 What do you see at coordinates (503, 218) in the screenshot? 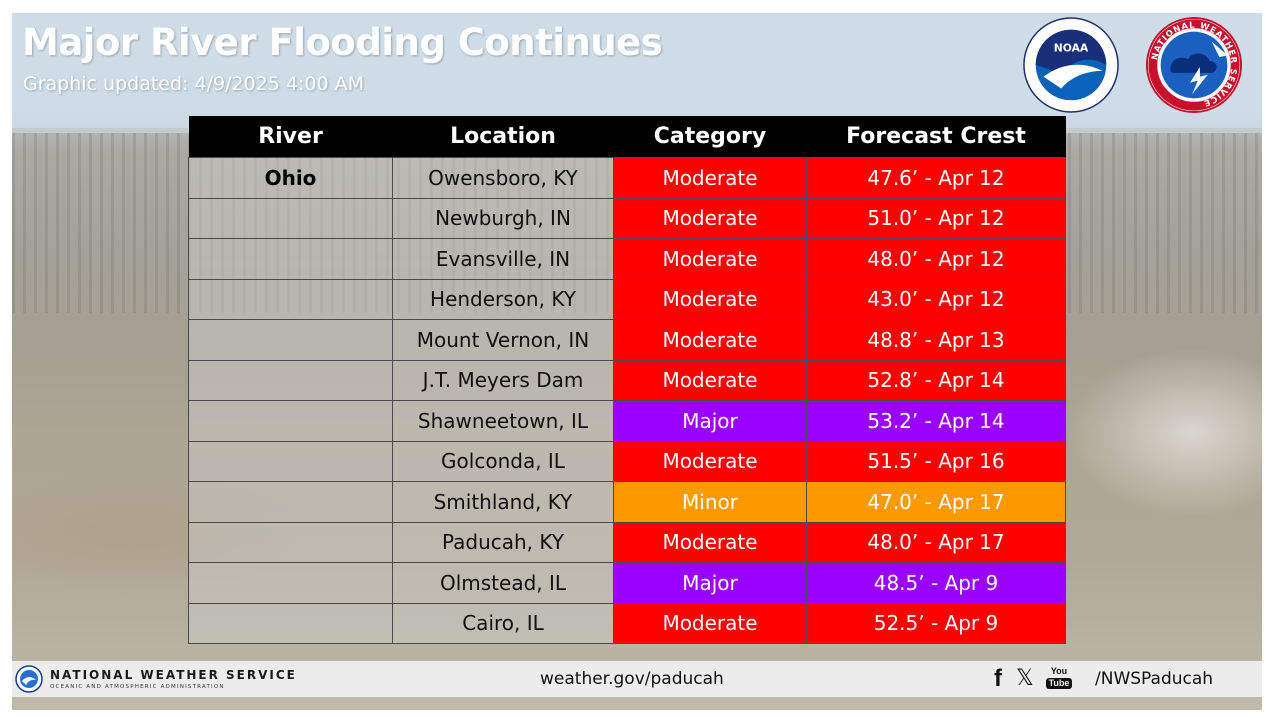
I see `location-cell: Newburgh, IN` at bounding box center [503, 218].